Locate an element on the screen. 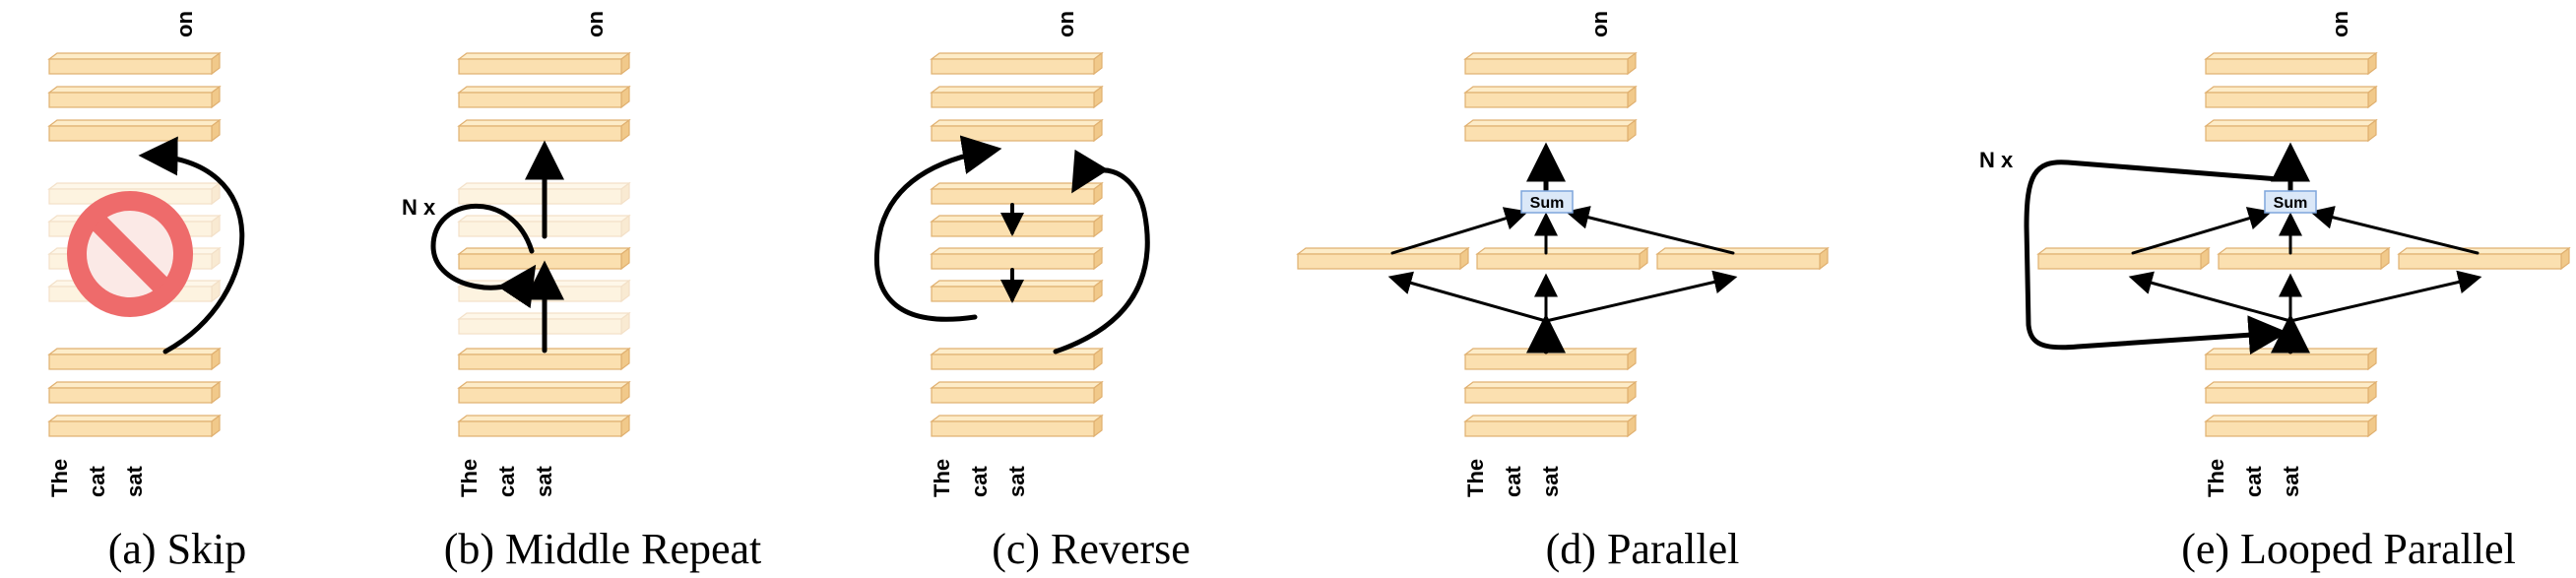 This screenshot has height=578, width=2576. looped-sum-node is located at coordinates (2290, 202).